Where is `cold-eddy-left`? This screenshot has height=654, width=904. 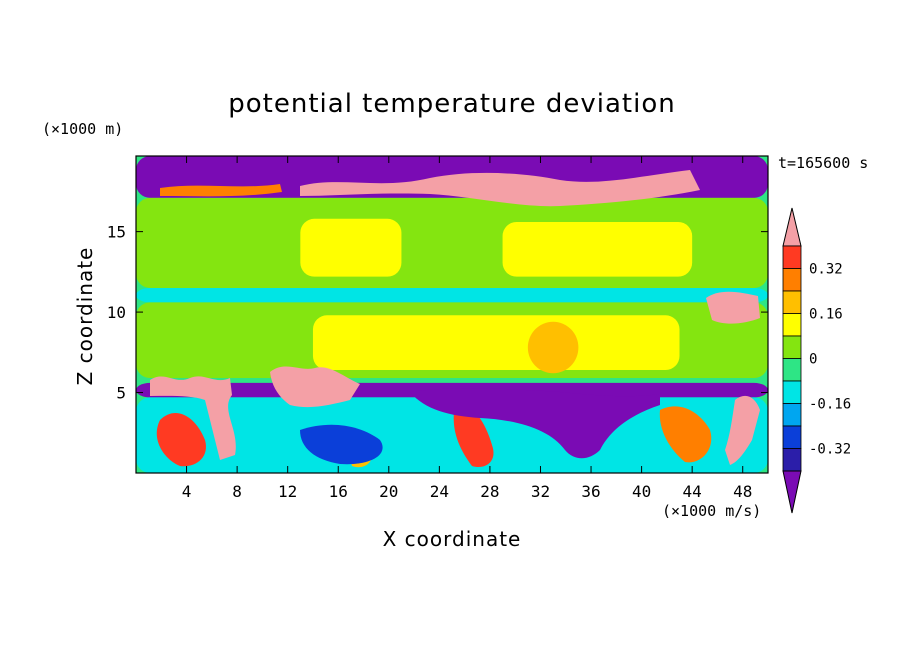
cold-eddy-left is located at coordinates (341, 444).